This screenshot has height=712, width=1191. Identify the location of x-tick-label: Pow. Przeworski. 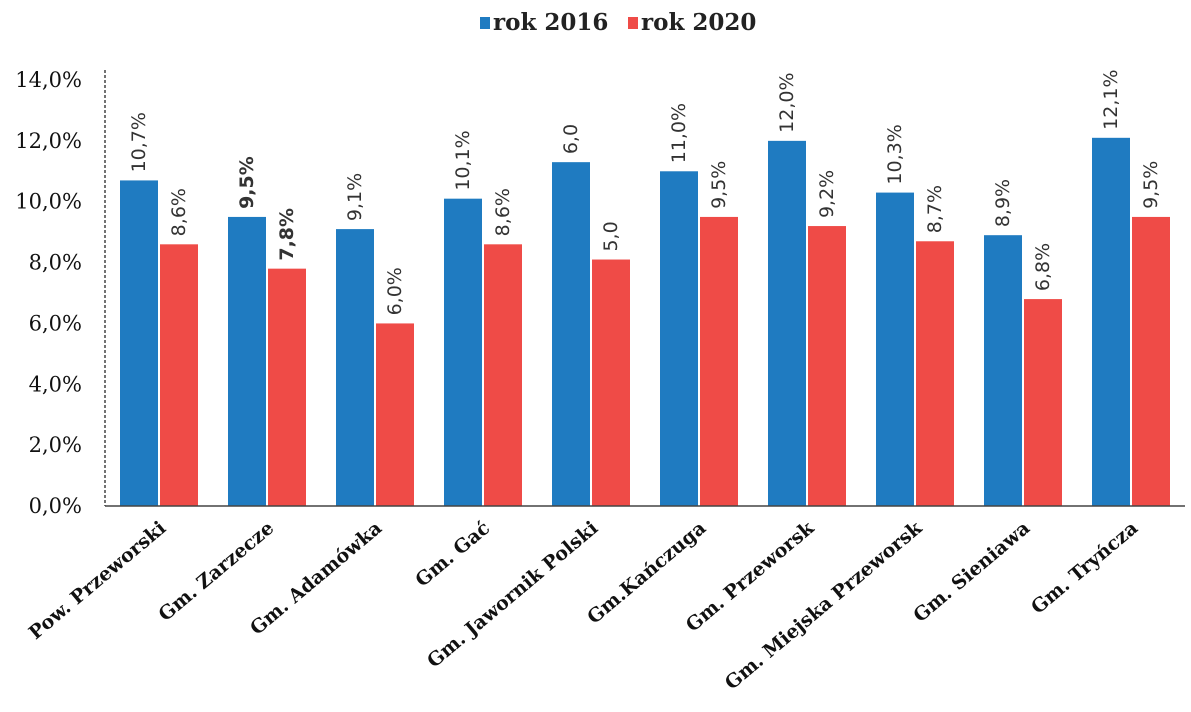
(97, 580).